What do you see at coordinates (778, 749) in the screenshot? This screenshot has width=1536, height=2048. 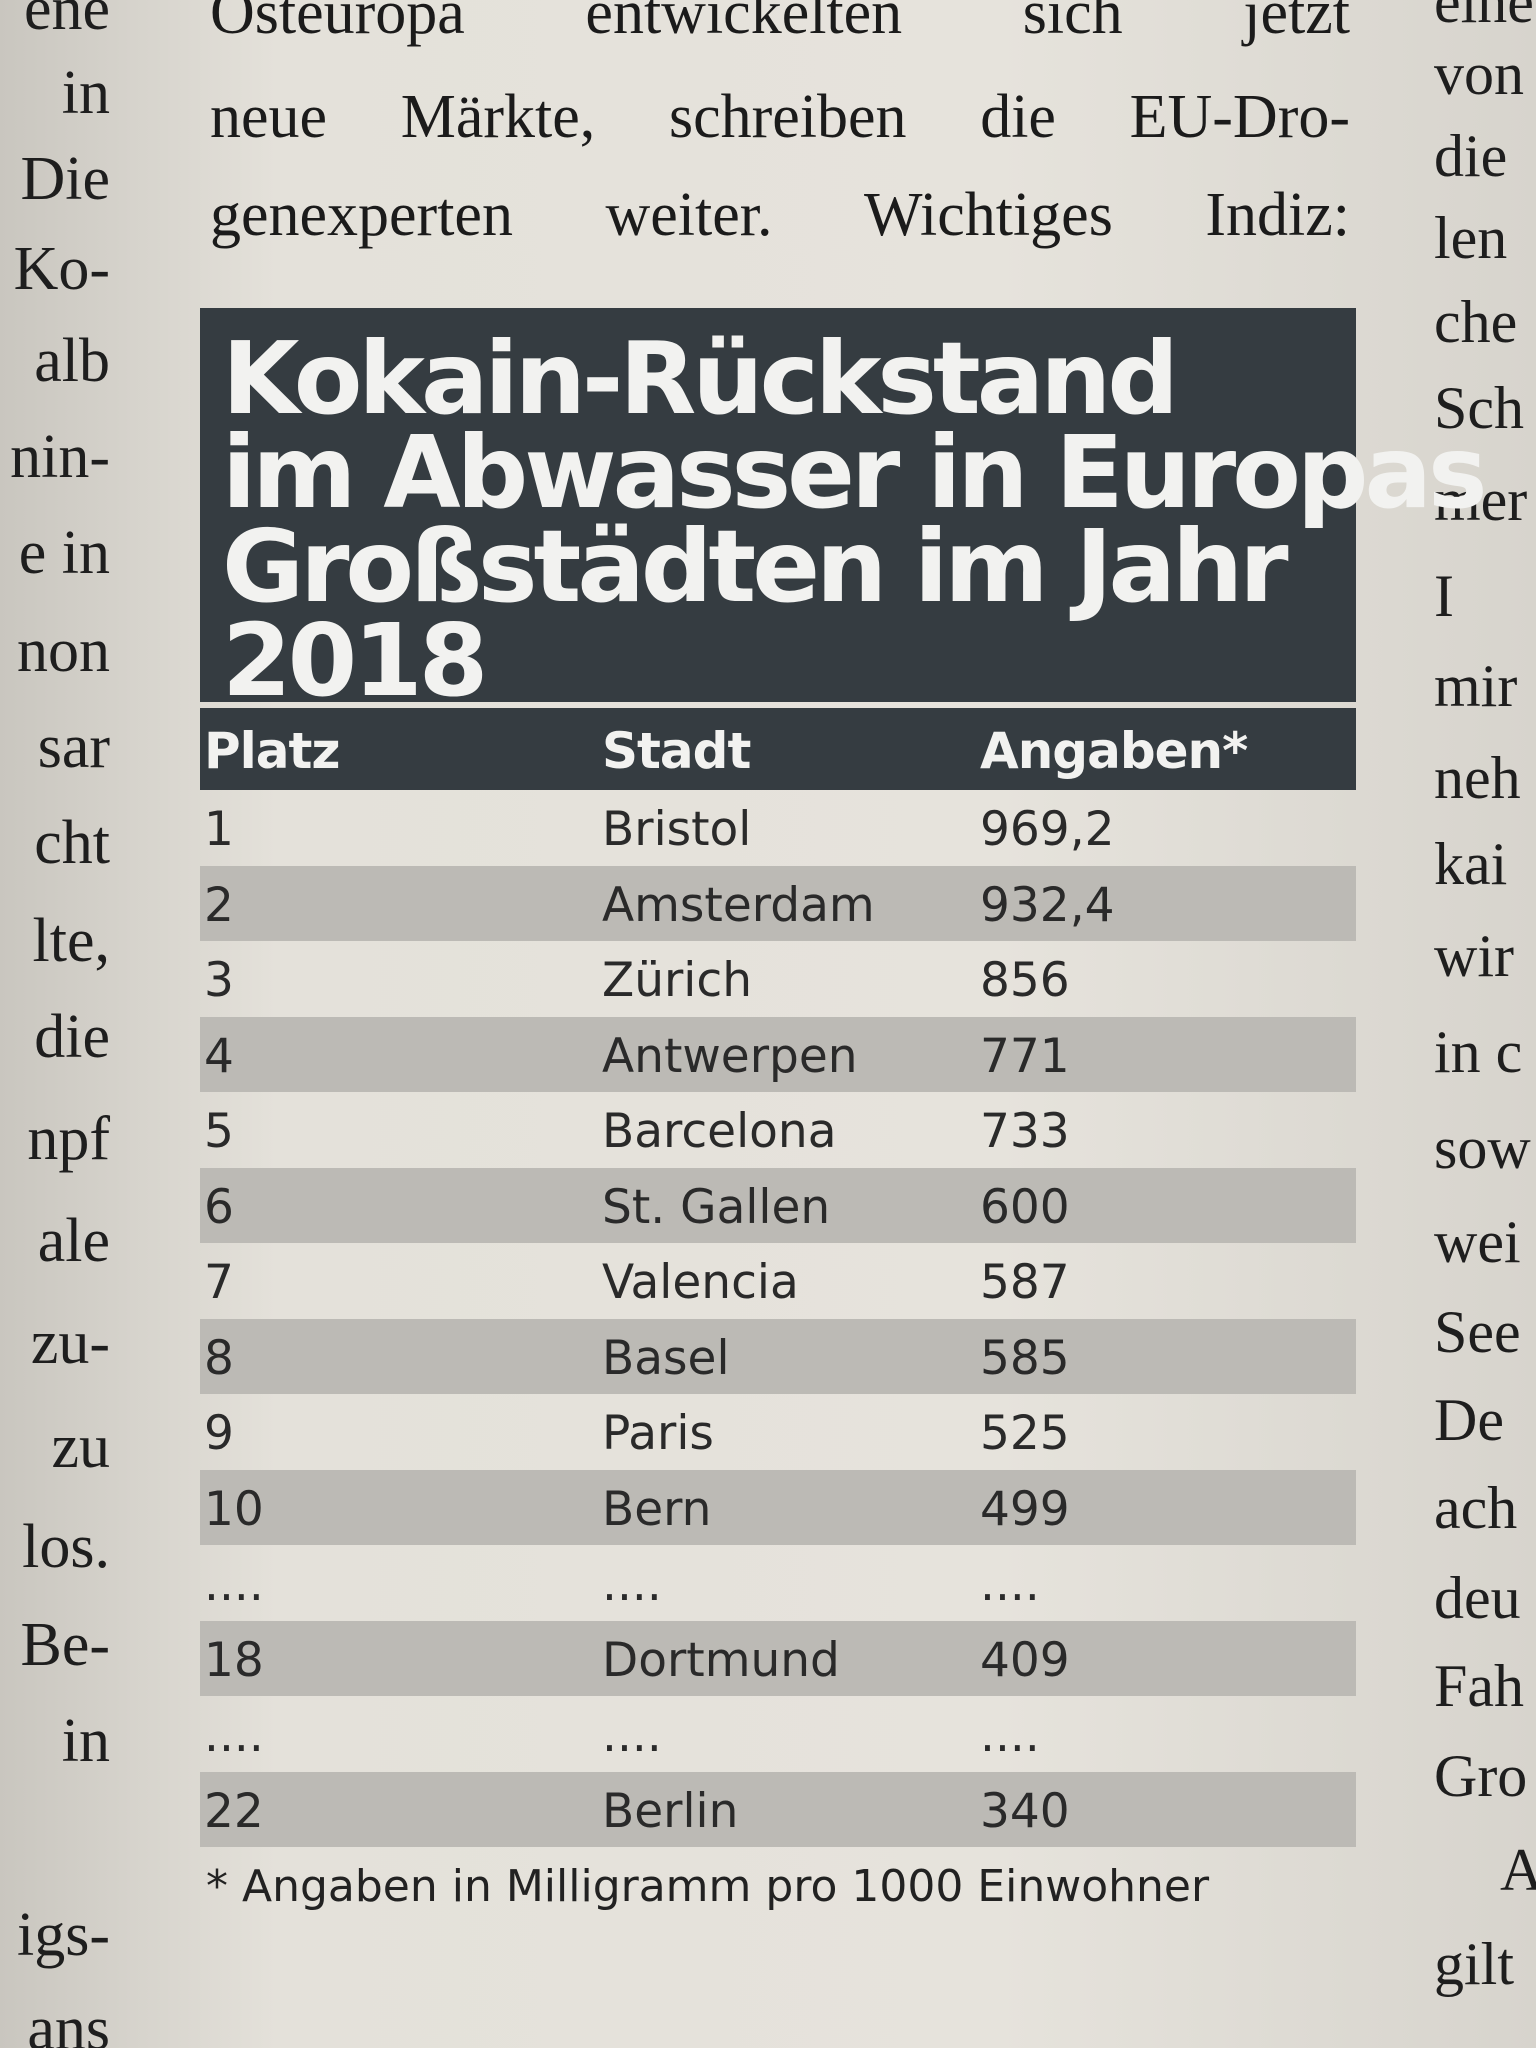 I see `table-header: Platz Stadt Angaben*` at bounding box center [778, 749].